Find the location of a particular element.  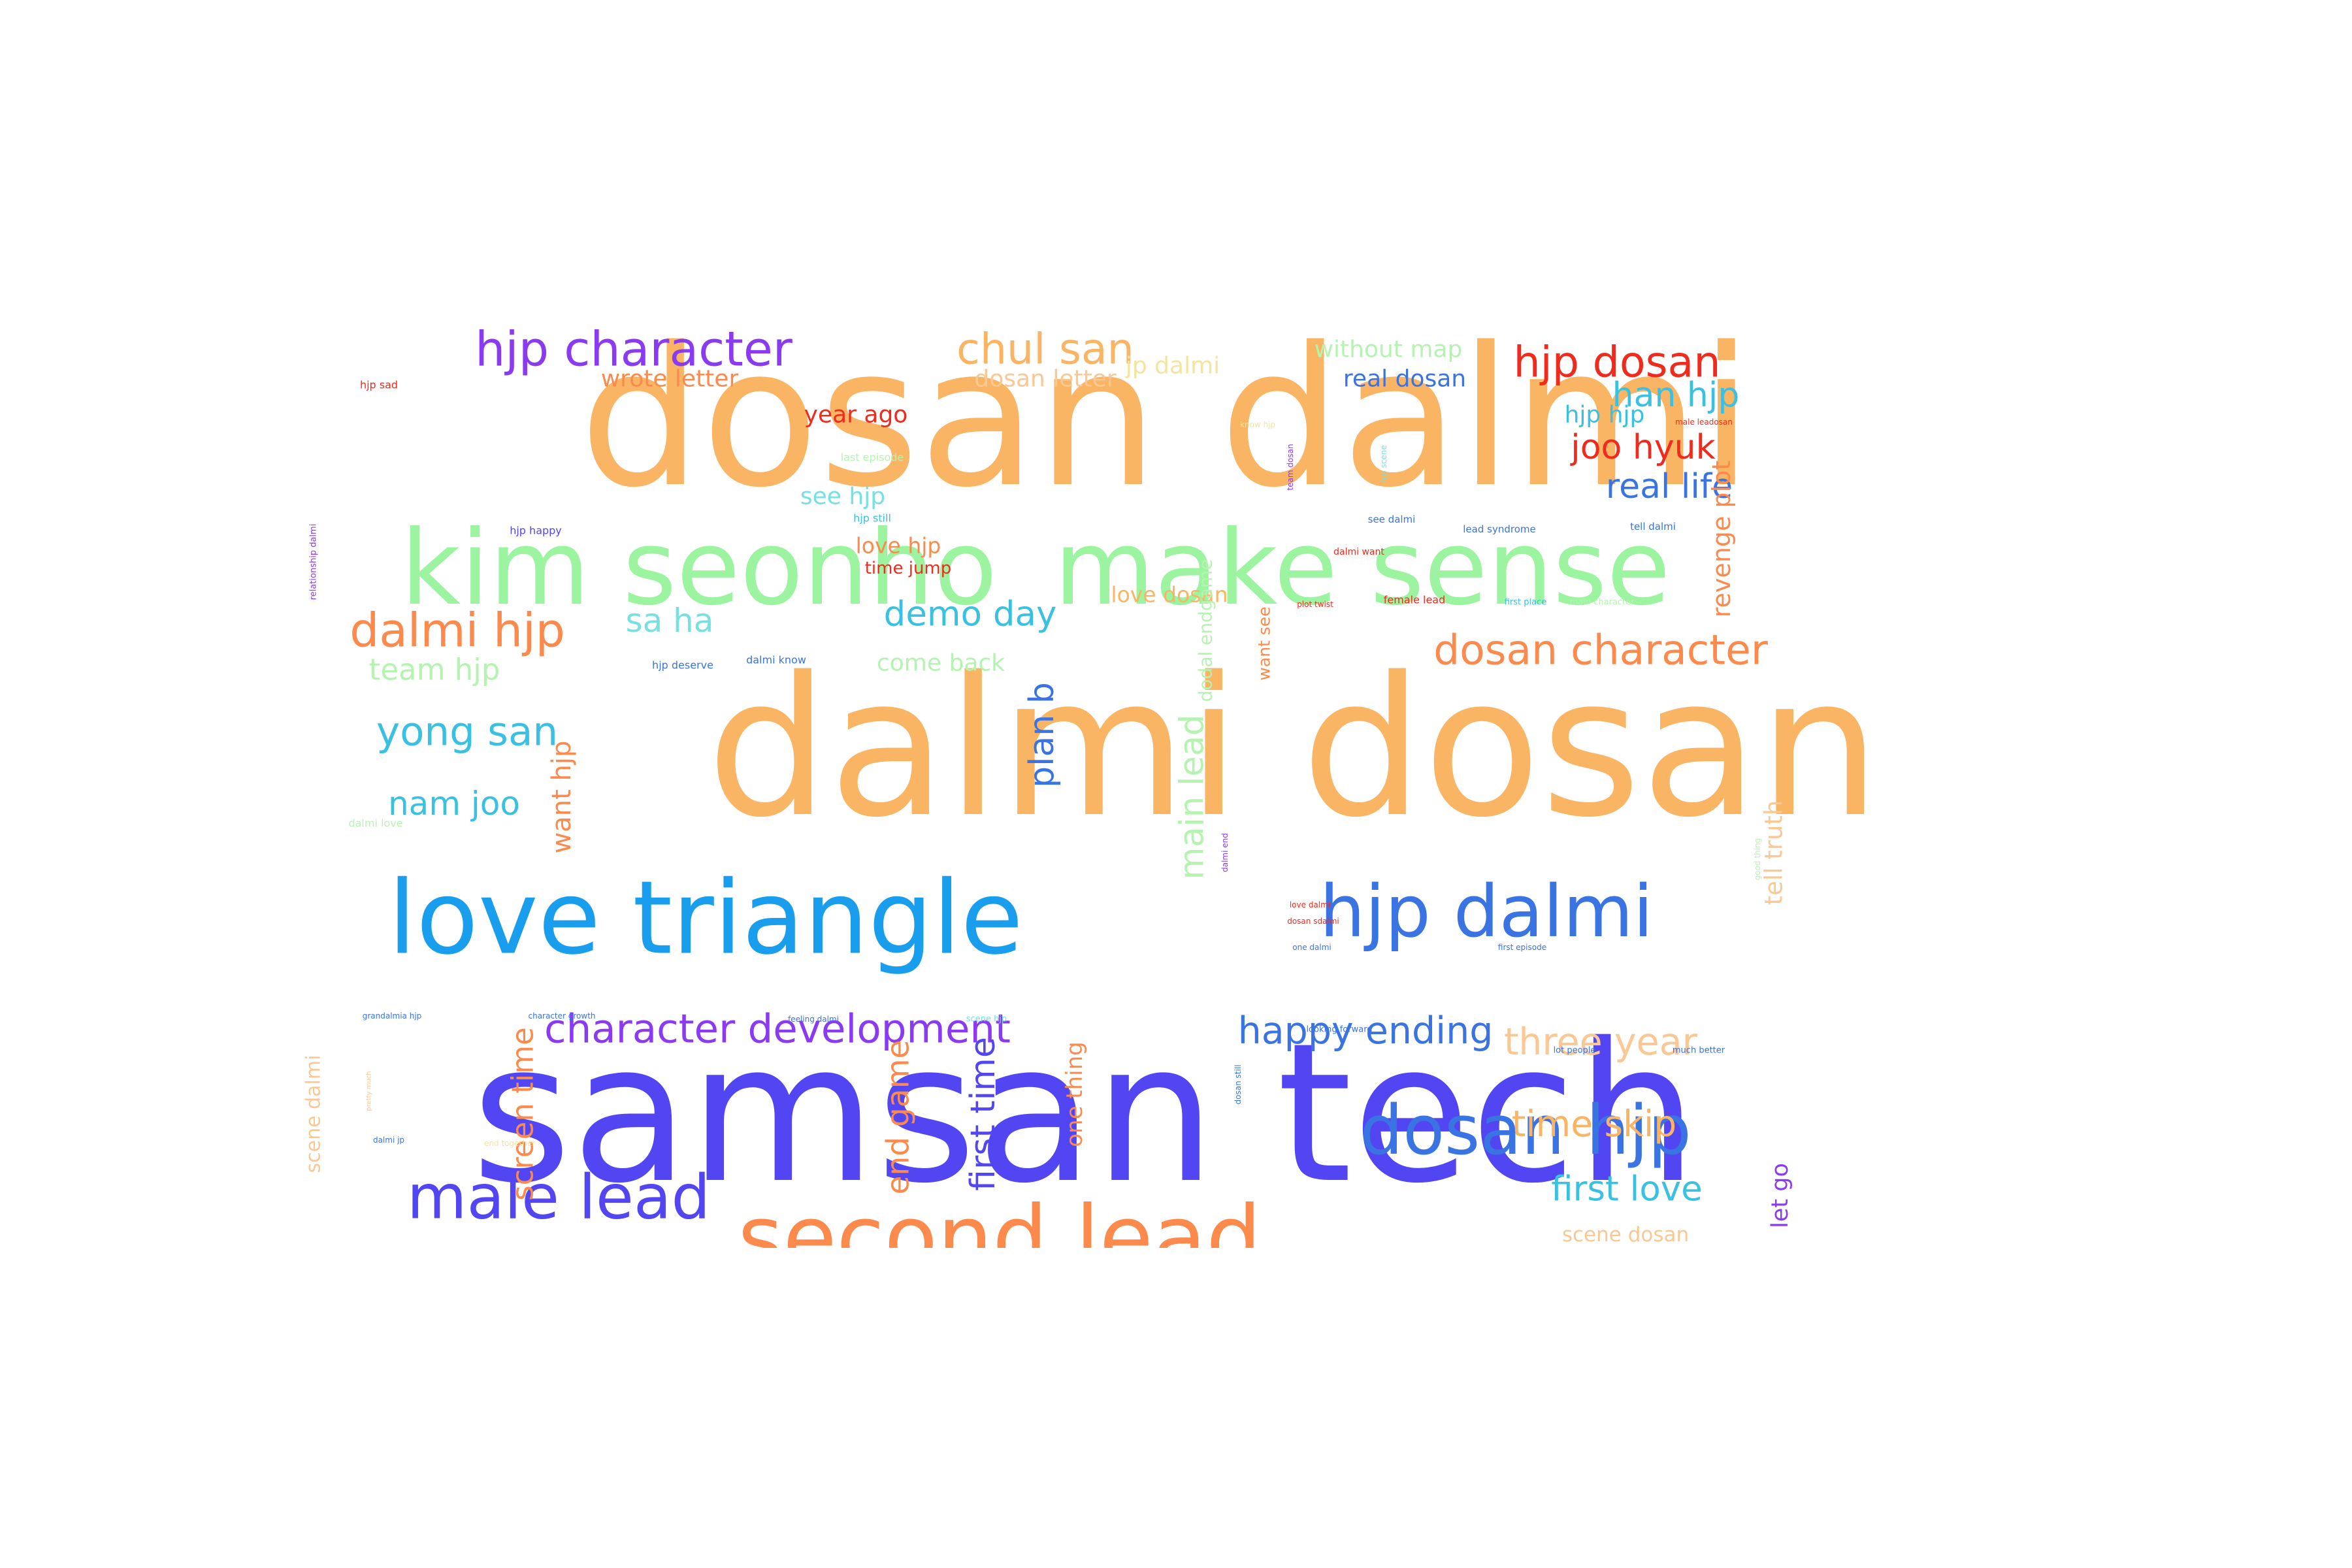

cloud-word: dalmi jp is located at coordinates (388, 1140).